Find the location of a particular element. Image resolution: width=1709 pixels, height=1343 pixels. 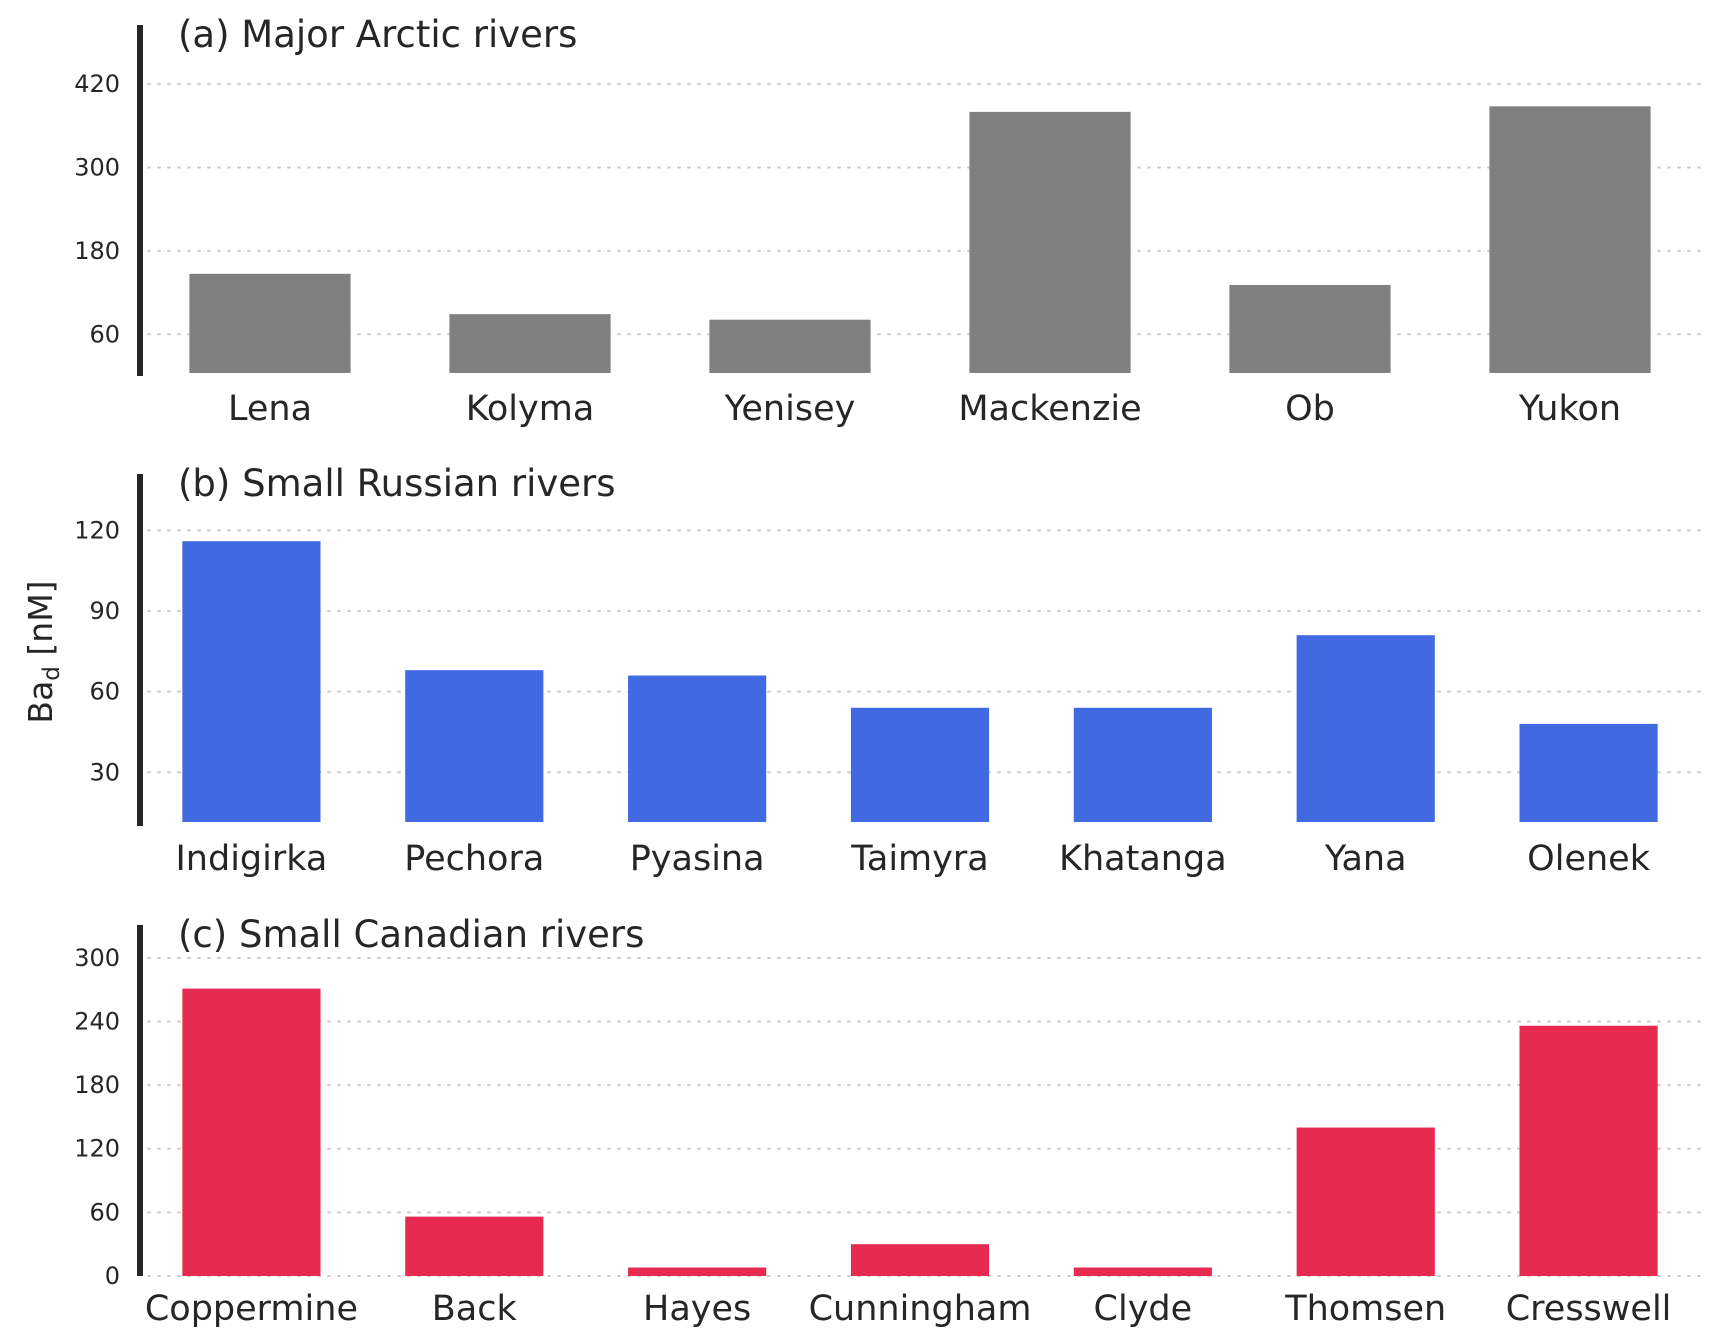

x-tick-label: Pyasina is located at coordinates (697, 859).